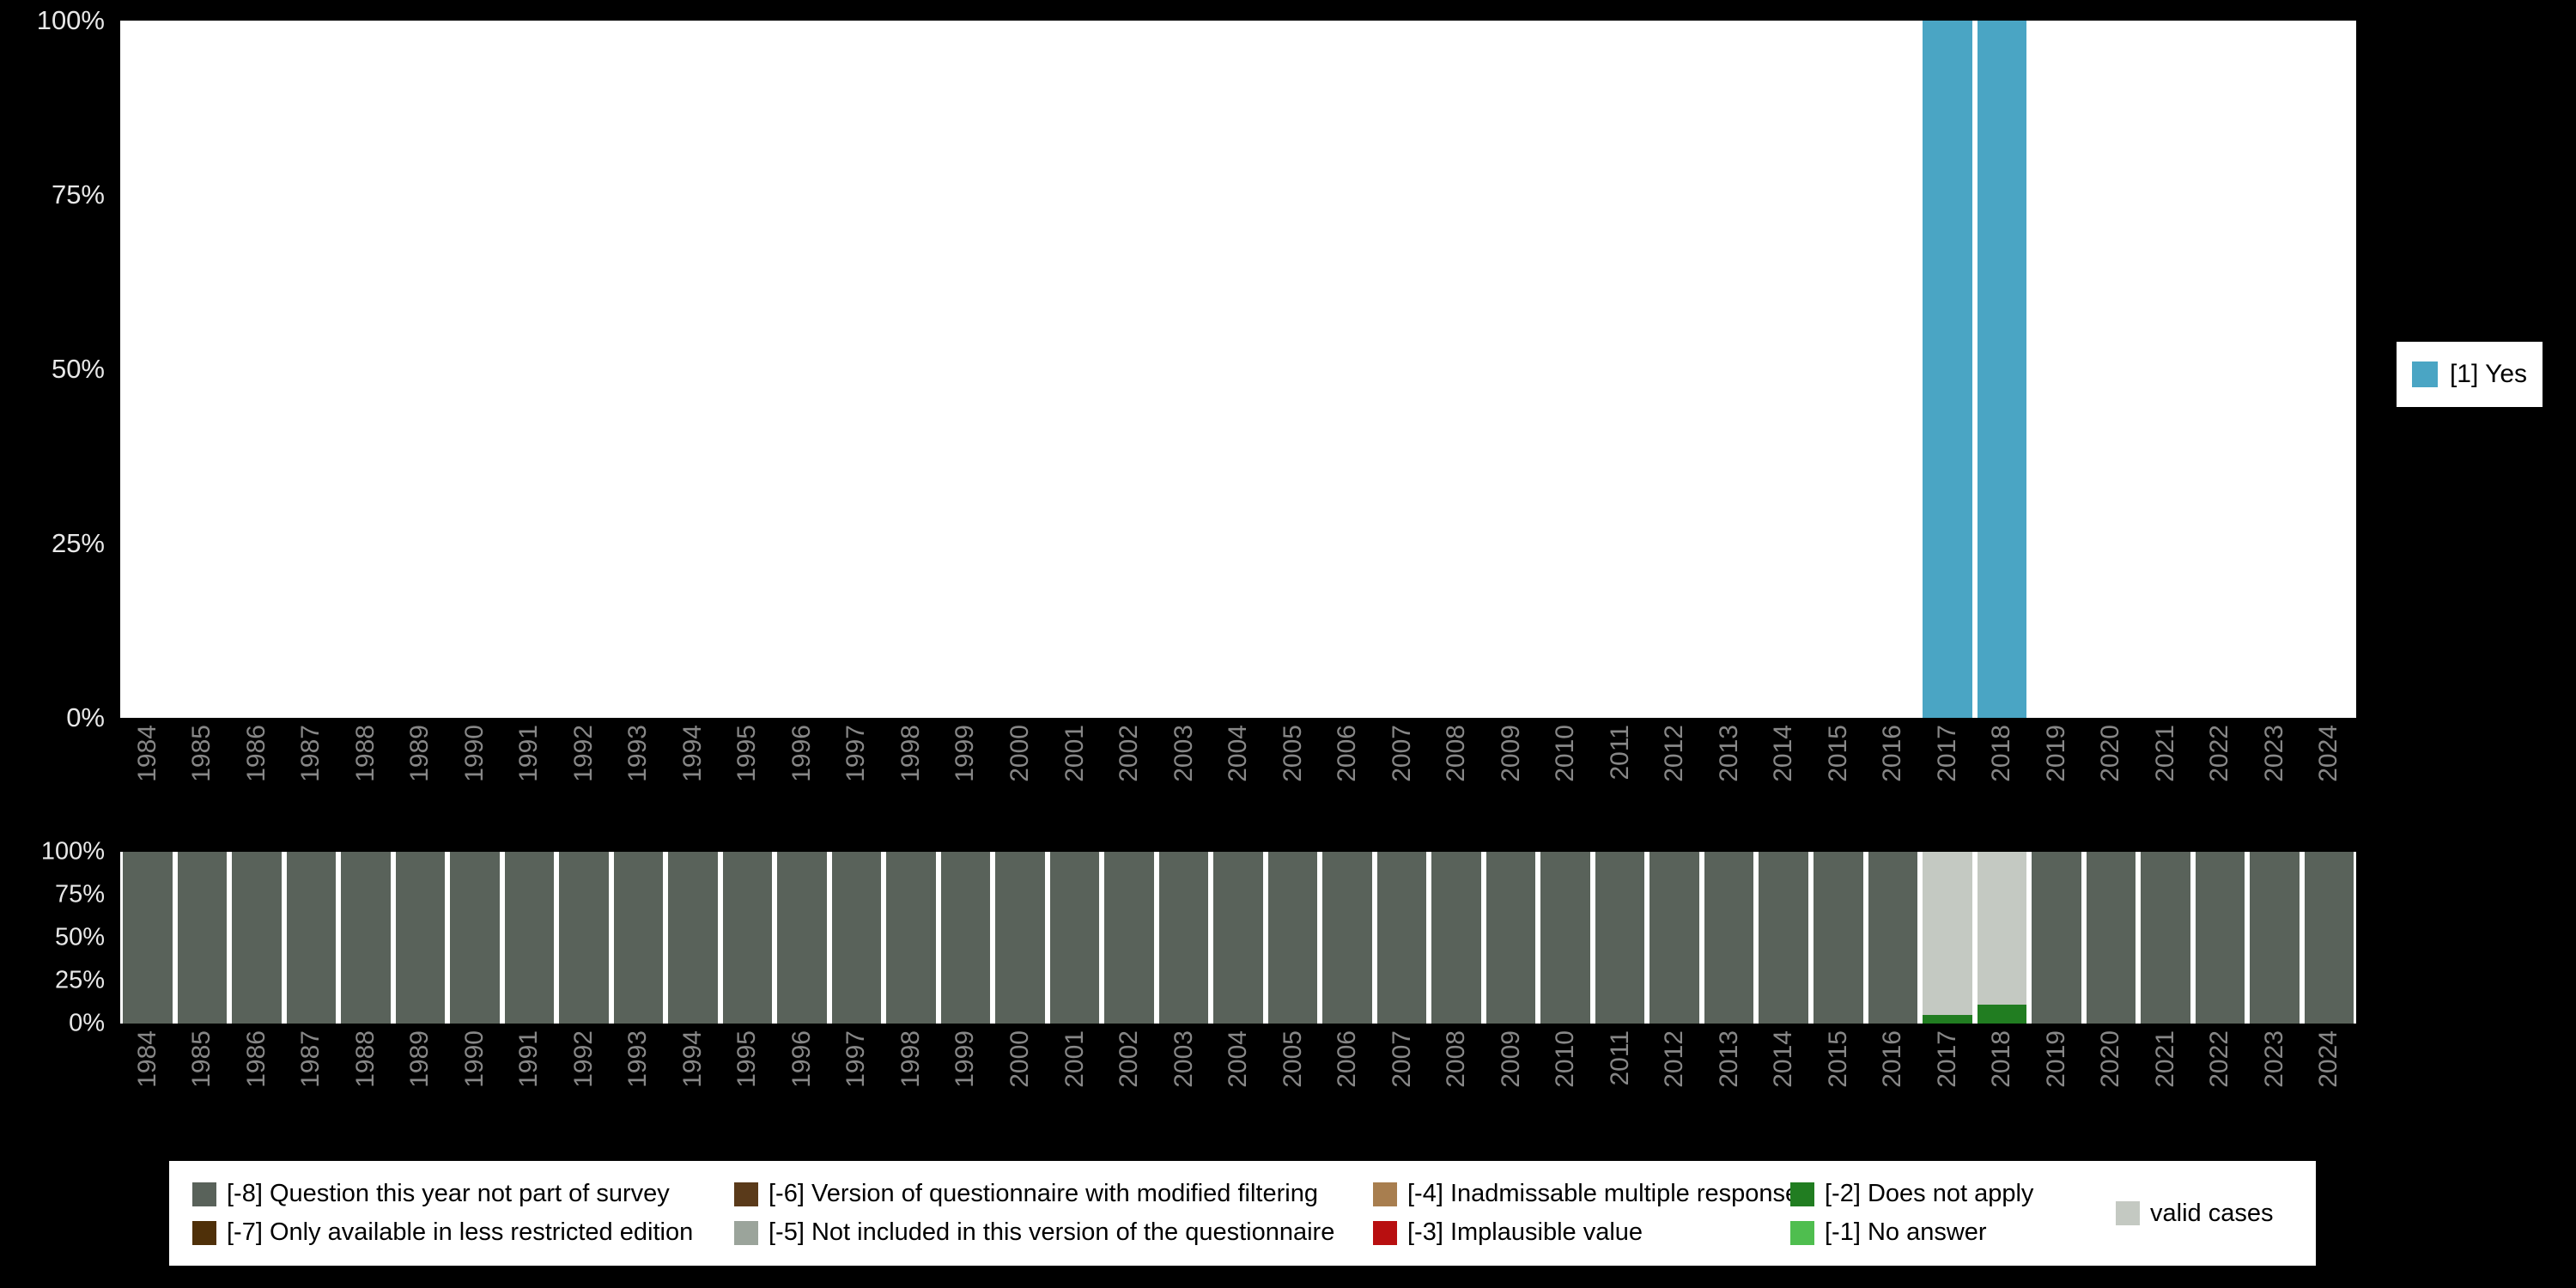  What do you see at coordinates (2221, 369) in the screenshot?
I see `bar-2022` at bounding box center [2221, 369].